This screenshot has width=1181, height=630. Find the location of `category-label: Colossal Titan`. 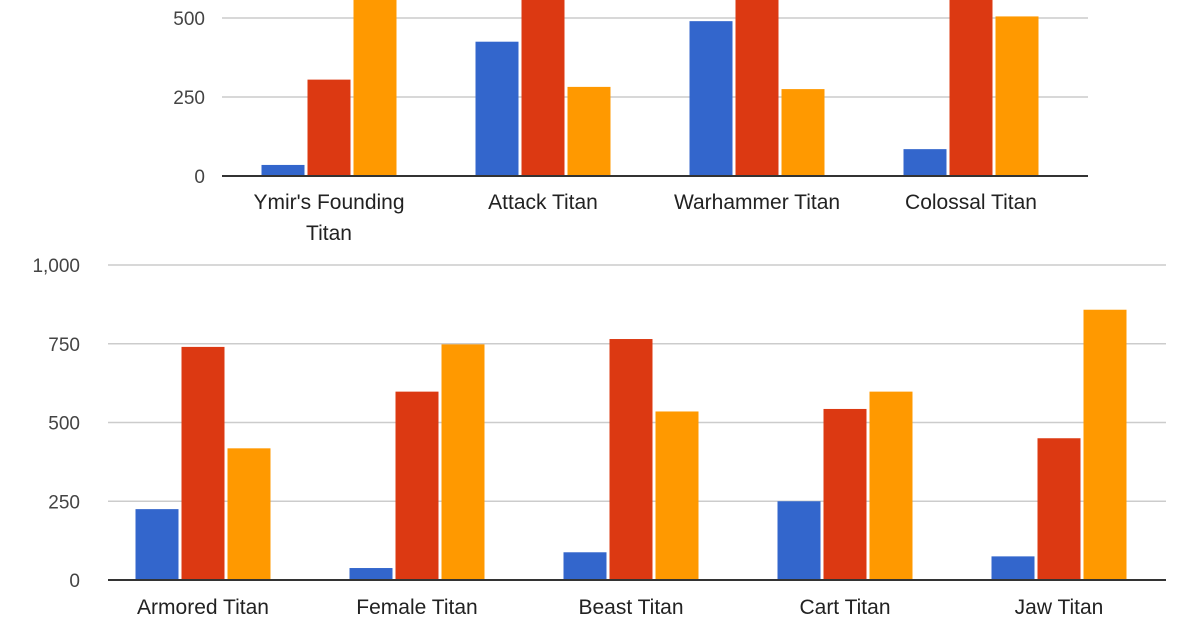

category-label: Colossal Titan is located at coordinates (971, 202).